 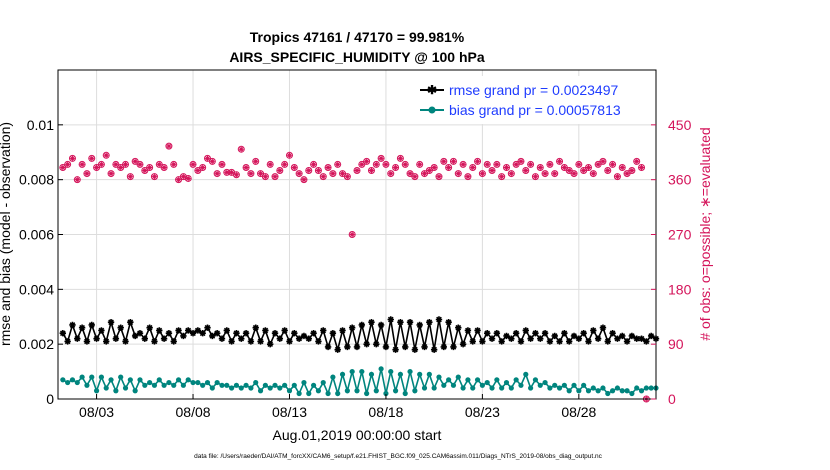 I want to click on x-axis-ticks: 08/03 08/08 08/13 08/18 08/23 08/28, so click(x=338, y=407).